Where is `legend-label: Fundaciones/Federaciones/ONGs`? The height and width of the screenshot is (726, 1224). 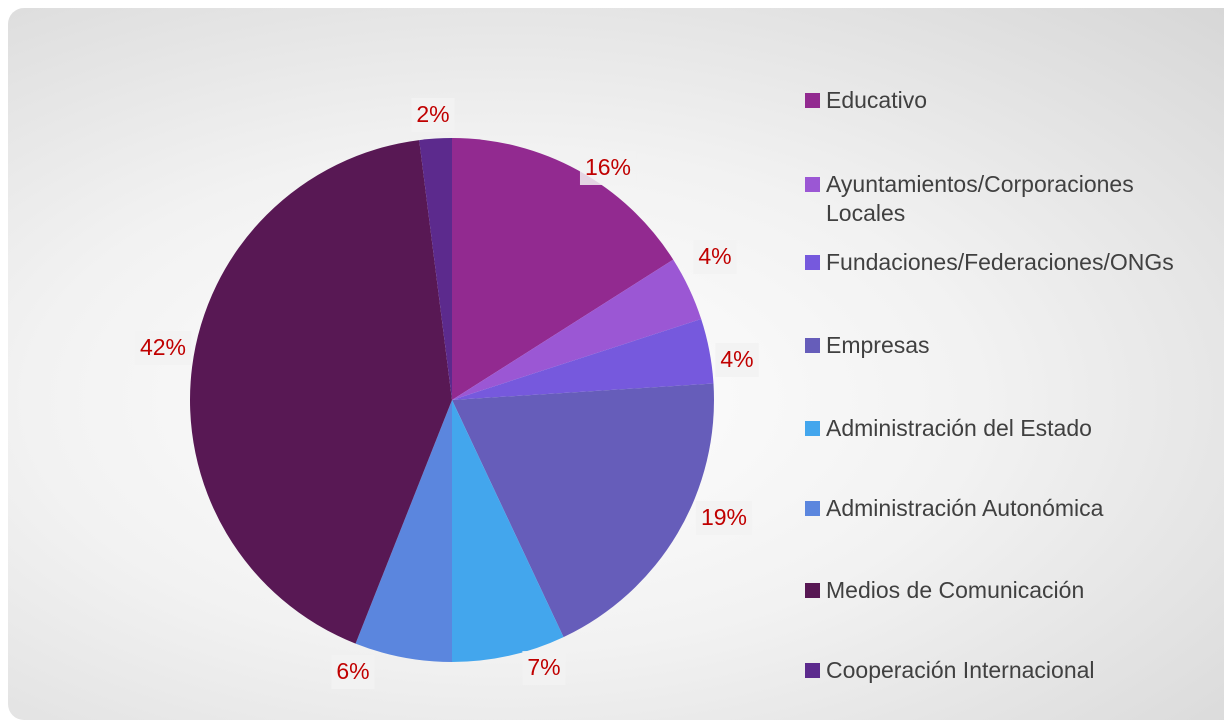
legend-label: Fundaciones/Federaciones/ONGs is located at coordinates (1000, 262).